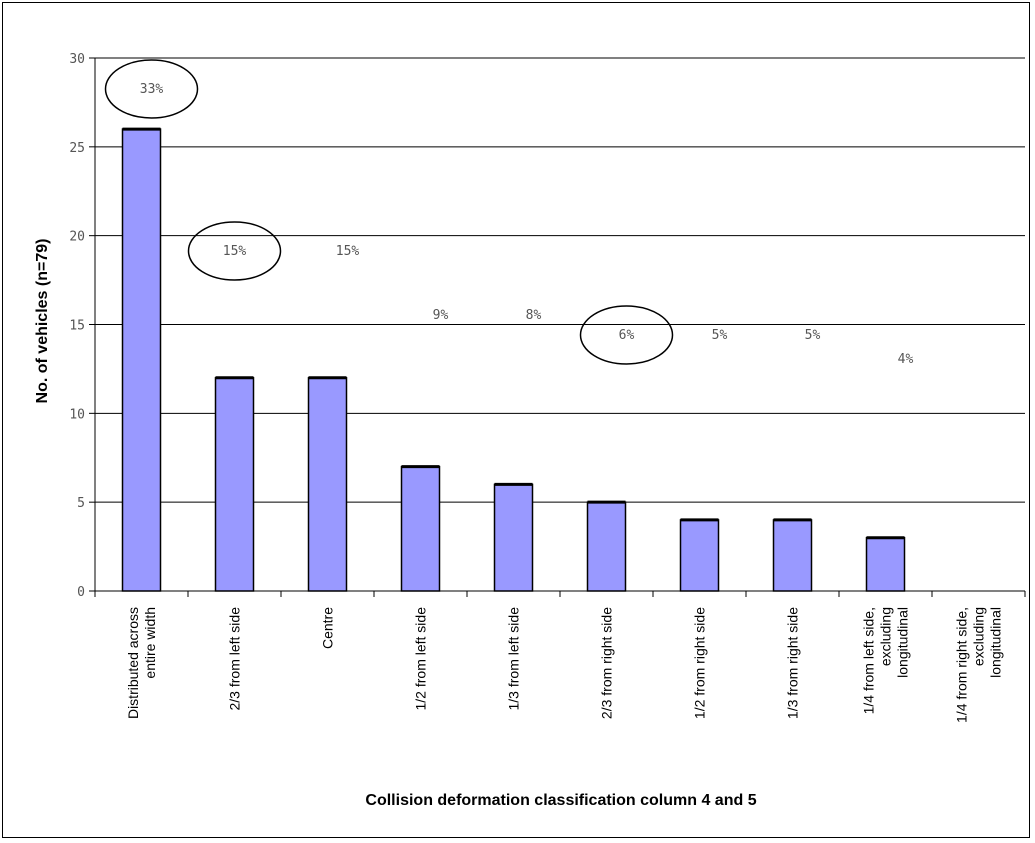 This screenshot has width=1035, height=843. I want to click on category-label: 1/3 from left side, so click(514, 659).